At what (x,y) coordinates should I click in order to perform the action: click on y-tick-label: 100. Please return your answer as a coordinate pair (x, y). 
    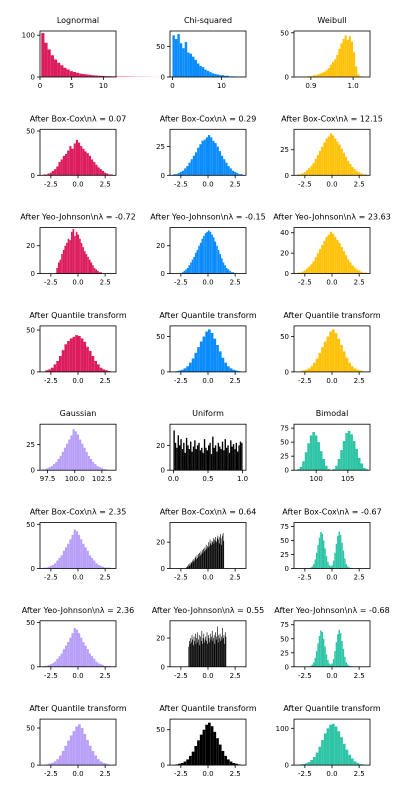
    Looking at the image, I should click on (282, 729).